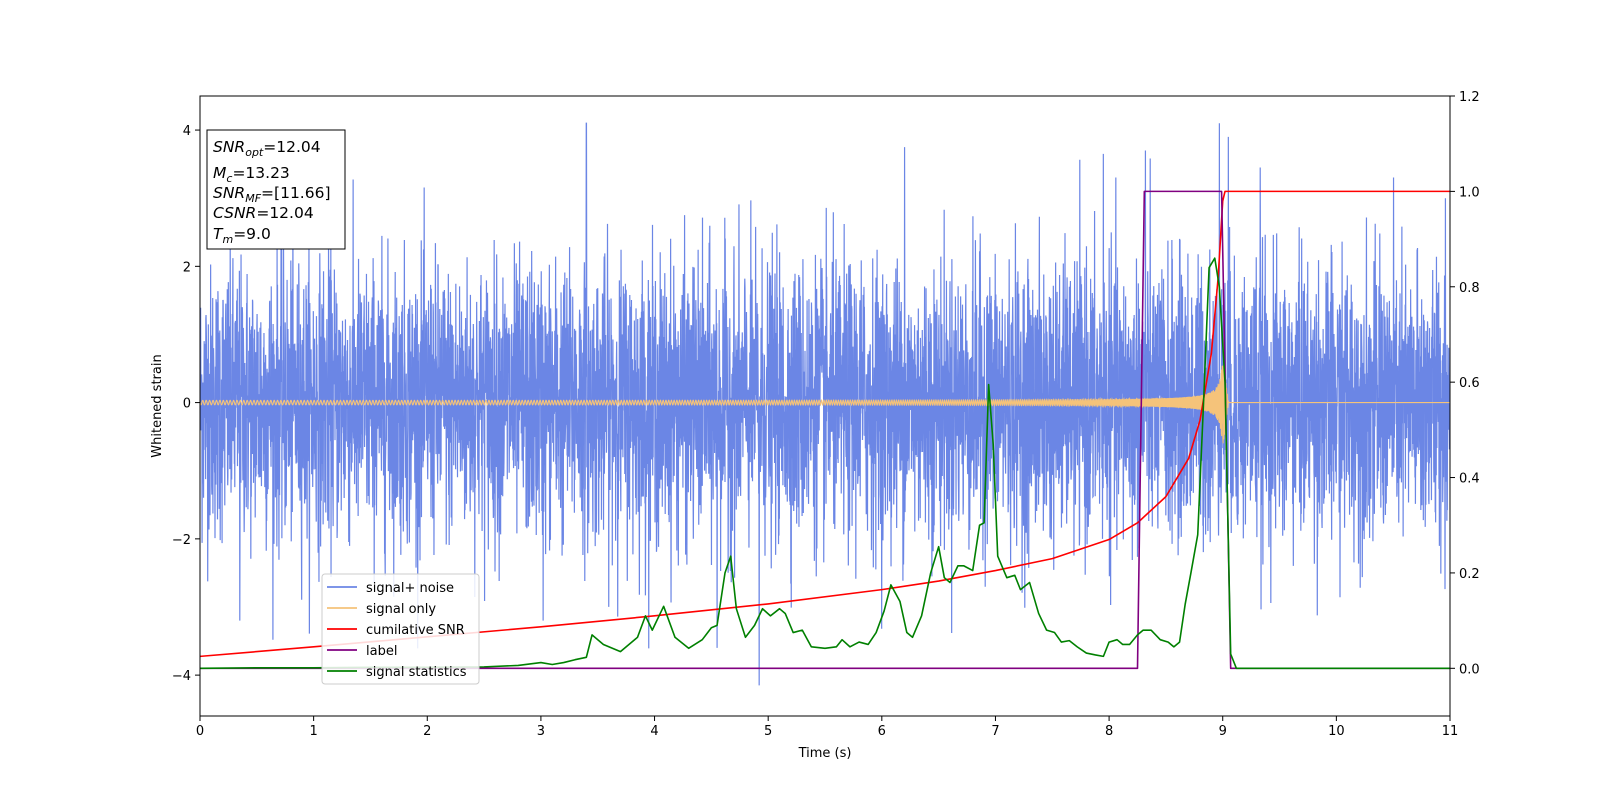 Image resolution: width=1600 pixels, height=800 pixels. What do you see at coordinates (242, 235) in the screenshot?
I see `annotation-line: Tm=9.0` at bounding box center [242, 235].